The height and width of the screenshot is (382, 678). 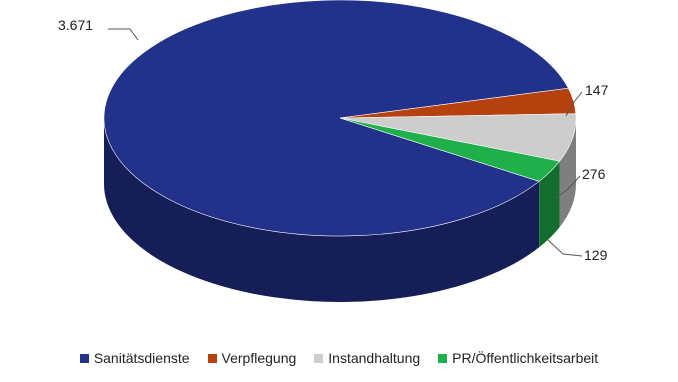 I want to click on legend-item-instandhaltung: Instandhaltung, so click(x=367, y=358).